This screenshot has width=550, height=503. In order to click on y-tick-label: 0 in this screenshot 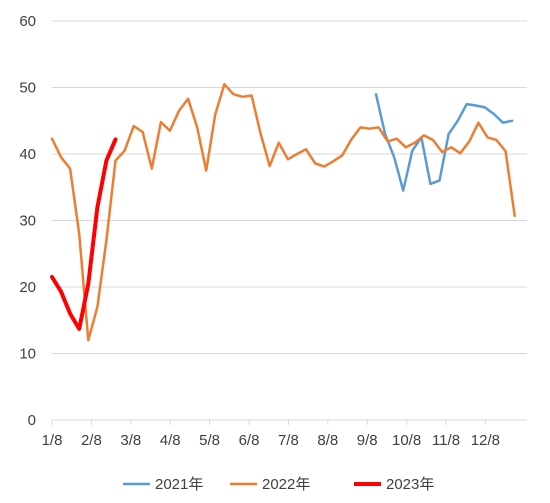, I will do `click(32, 420)`.